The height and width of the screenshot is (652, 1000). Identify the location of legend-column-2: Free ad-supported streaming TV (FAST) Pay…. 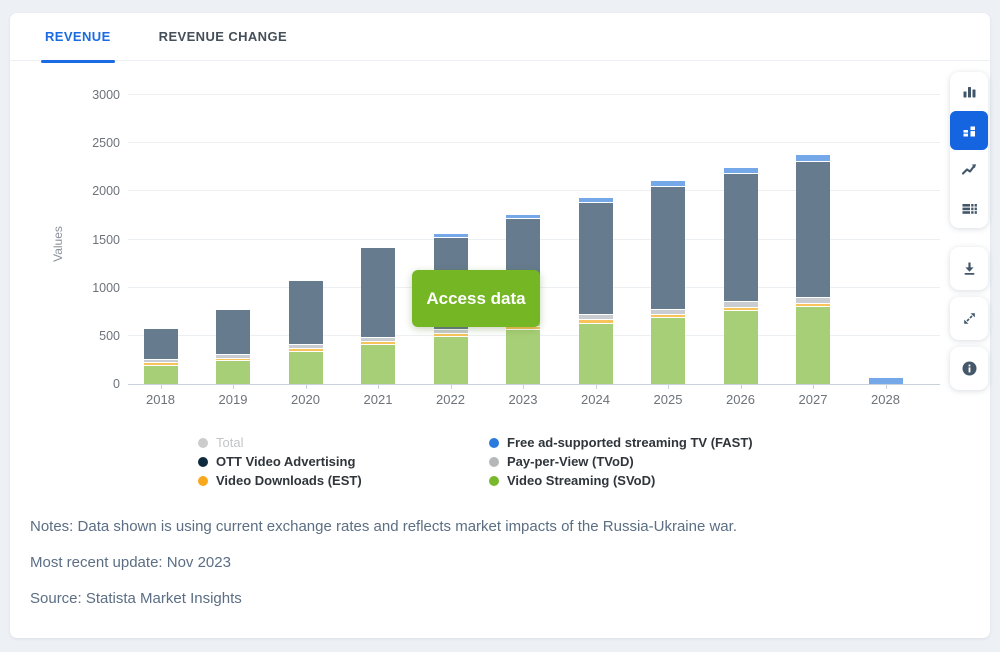
(621, 461).